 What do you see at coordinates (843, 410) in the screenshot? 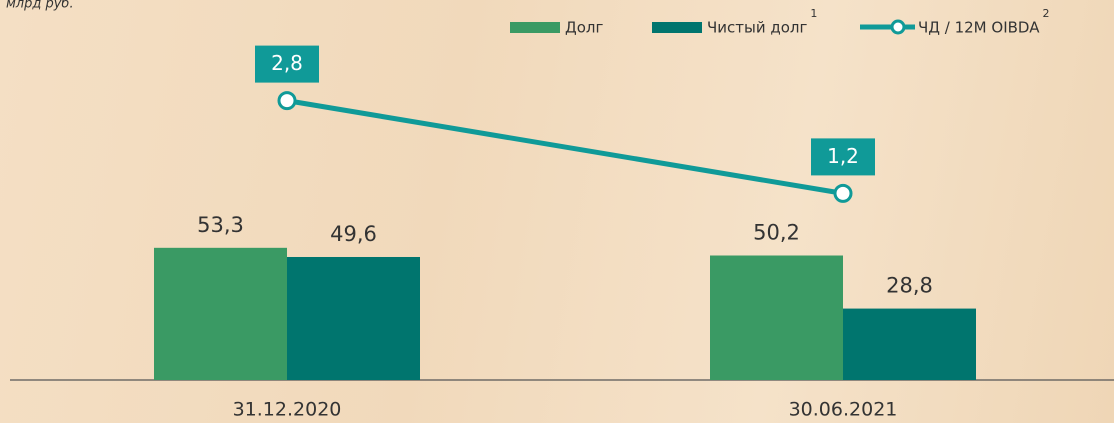
I see `x-tick-label: 30.06.2021` at bounding box center [843, 410].